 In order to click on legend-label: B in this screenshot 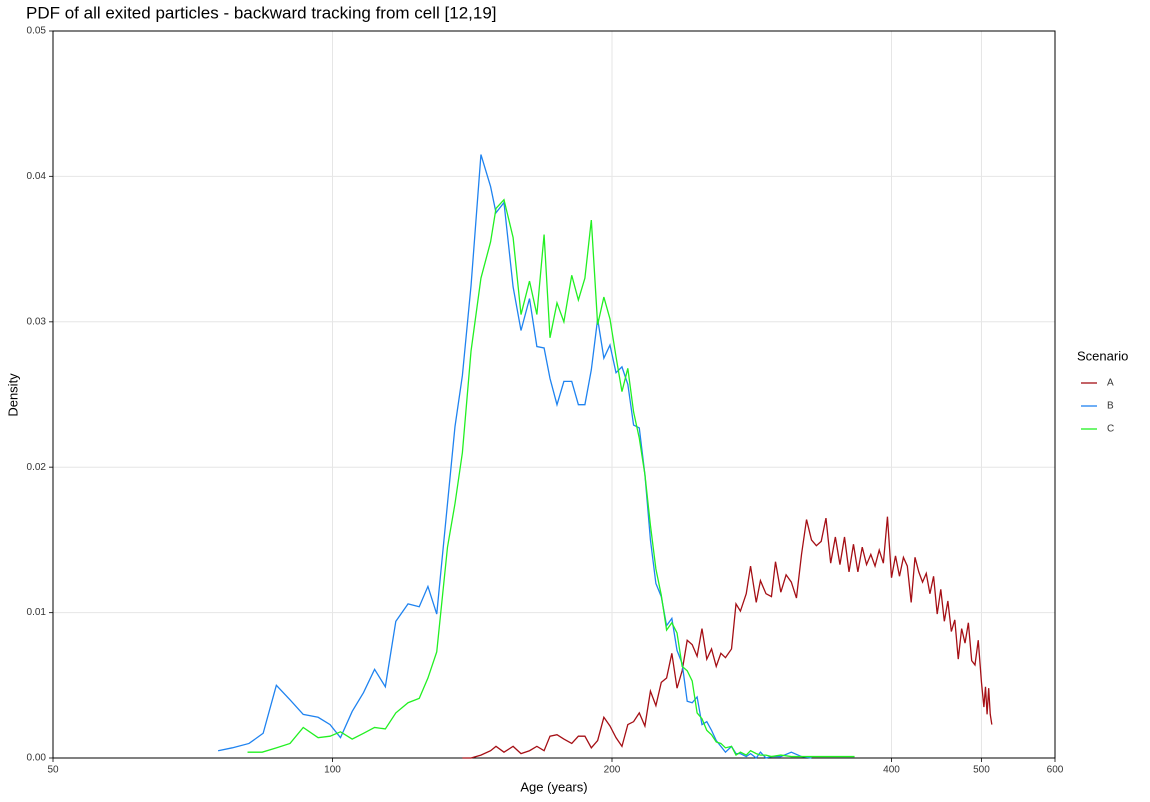, I will do `click(1110, 406)`.